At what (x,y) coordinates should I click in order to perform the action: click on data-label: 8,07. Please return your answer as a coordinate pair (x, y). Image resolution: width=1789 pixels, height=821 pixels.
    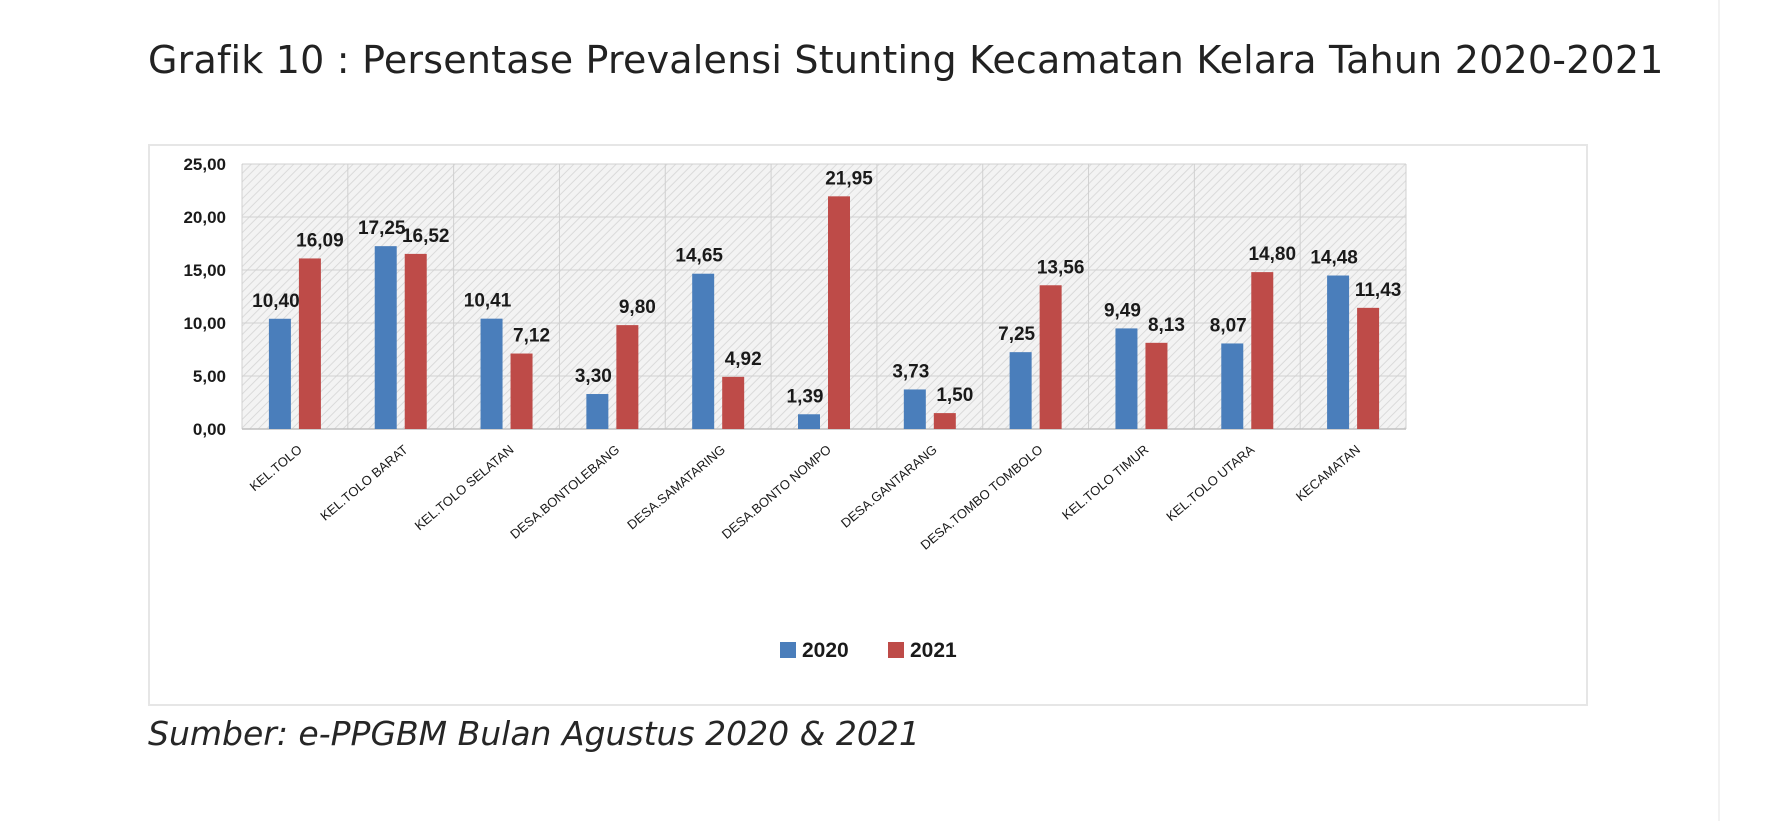
    Looking at the image, I should click on (1228, 325).